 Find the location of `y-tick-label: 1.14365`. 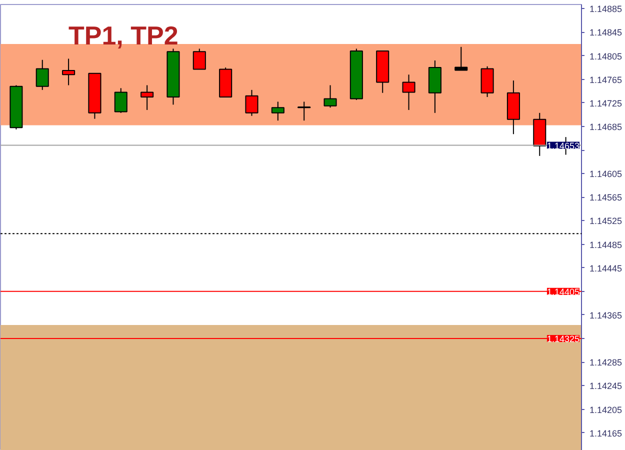

y-tick-label: 1.14365 is located at coordinates (606, 315).